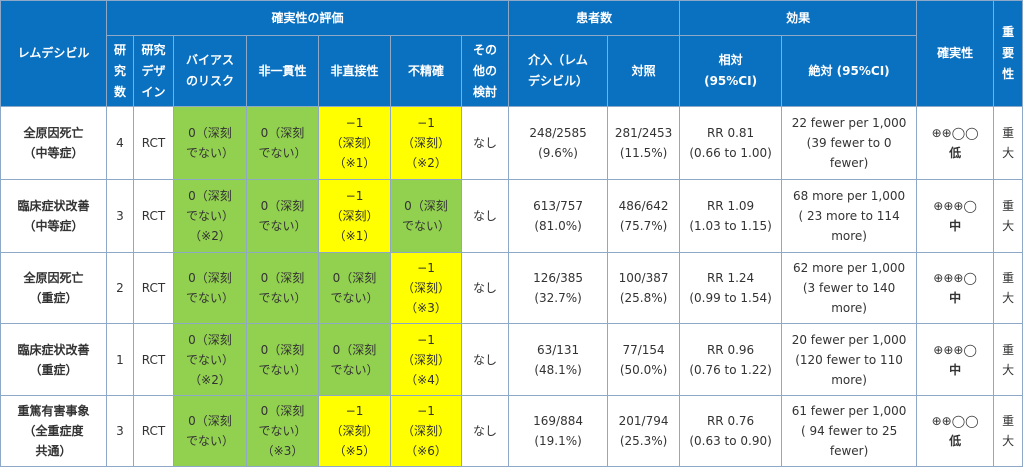 The image size is (1024, 468). Describe the element at coordinates (644, 359) in the screenshot. I see `control-cell: 77/154 (50.0%)` at that location.